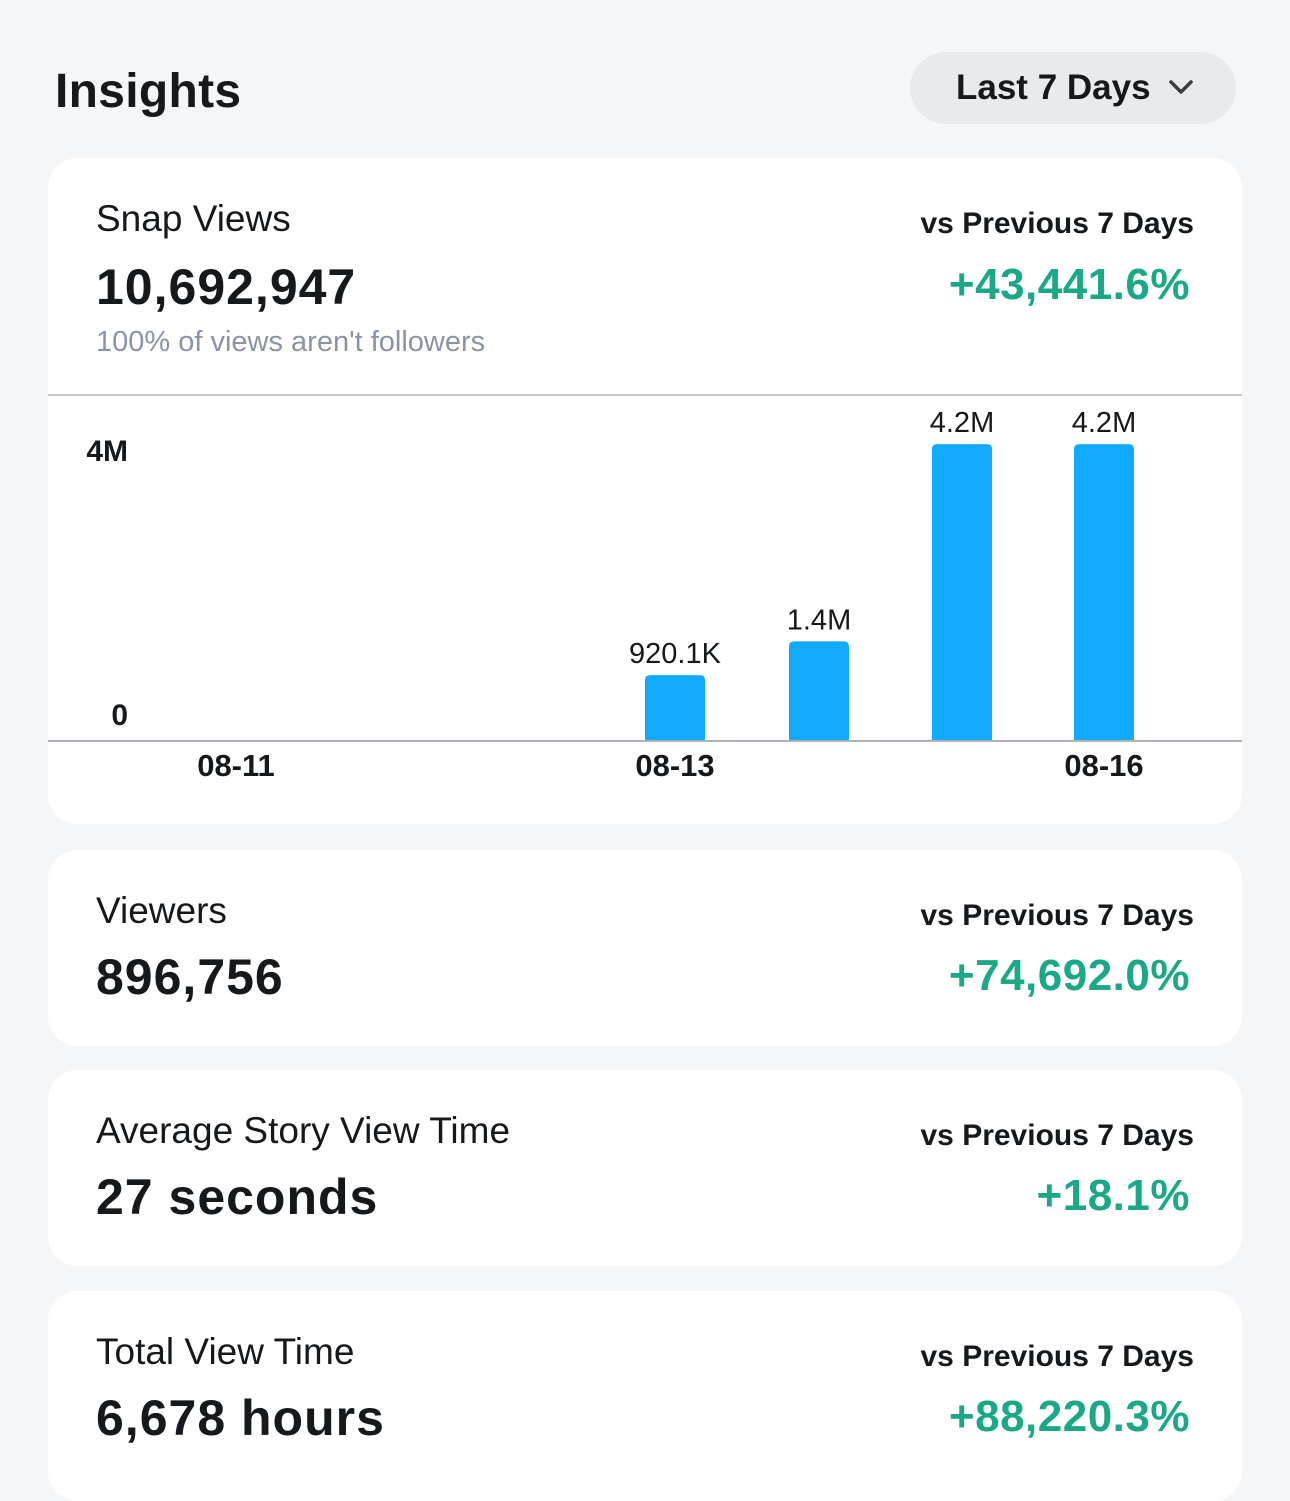 The height and width of the screenshot is (1501, 1290). What do you see at coordinates (819, 620) in the screenshot?
I see `bar-value-label: 1.4M` at bounding box center [819, 620].